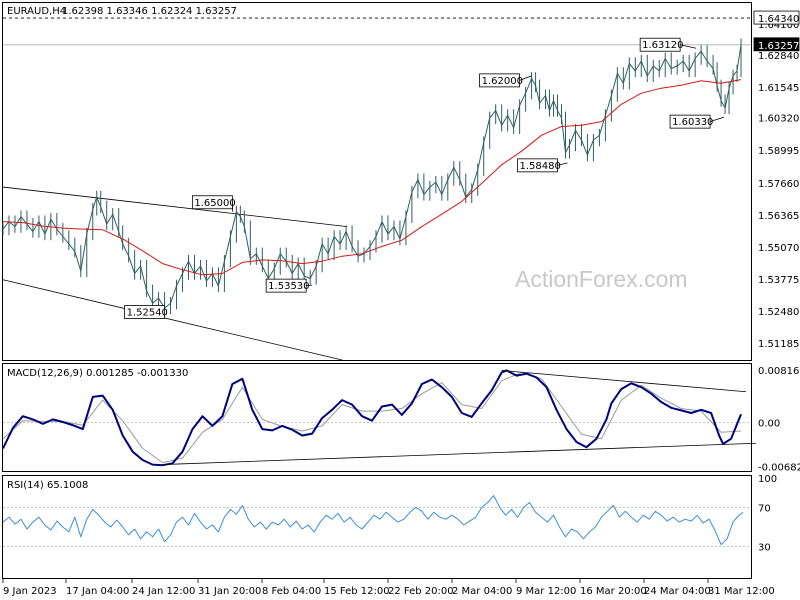 The height and width of the screenshot is (600, 800). I want to click on rsi-tick-label: 70, so click(764, 508).